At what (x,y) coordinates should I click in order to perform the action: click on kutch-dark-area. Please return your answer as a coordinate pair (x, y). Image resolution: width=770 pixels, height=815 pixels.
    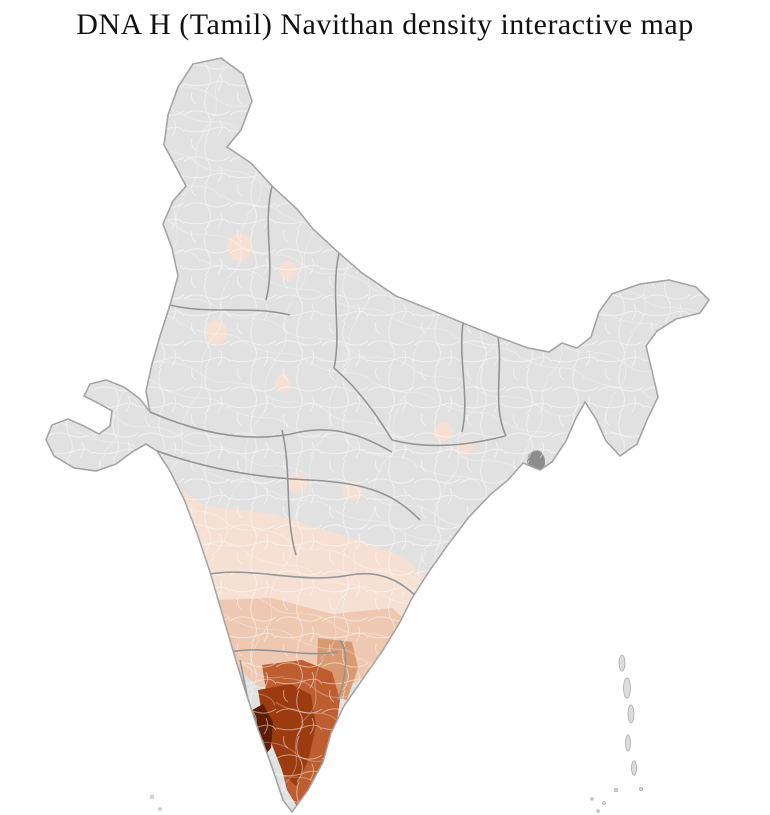
    Looking at the image, I should click on (47, 405).